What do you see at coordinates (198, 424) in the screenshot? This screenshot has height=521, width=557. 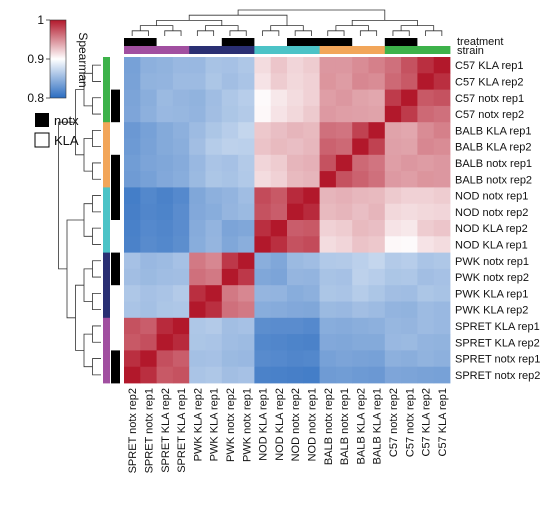 I see `column-label: PWK KLA rep2` at bounding box center [198, 424].